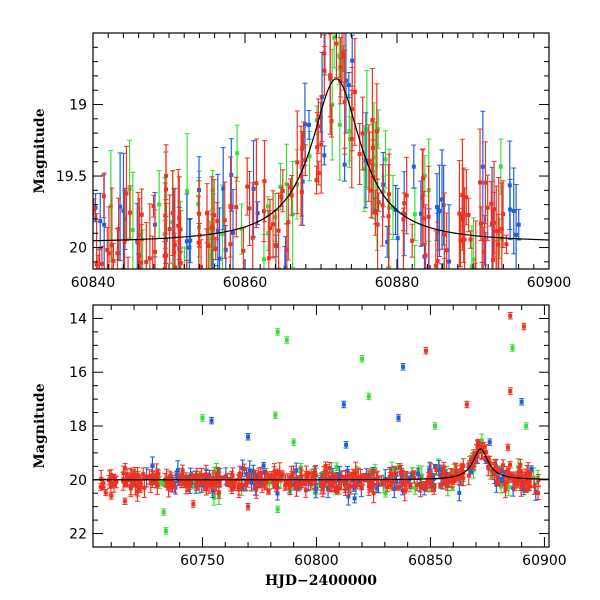 This screenshot has width=600, height=600. Describe the element at coordinates (78, 427) in the screenshot. I see `y-tick-label: 18` at that location.